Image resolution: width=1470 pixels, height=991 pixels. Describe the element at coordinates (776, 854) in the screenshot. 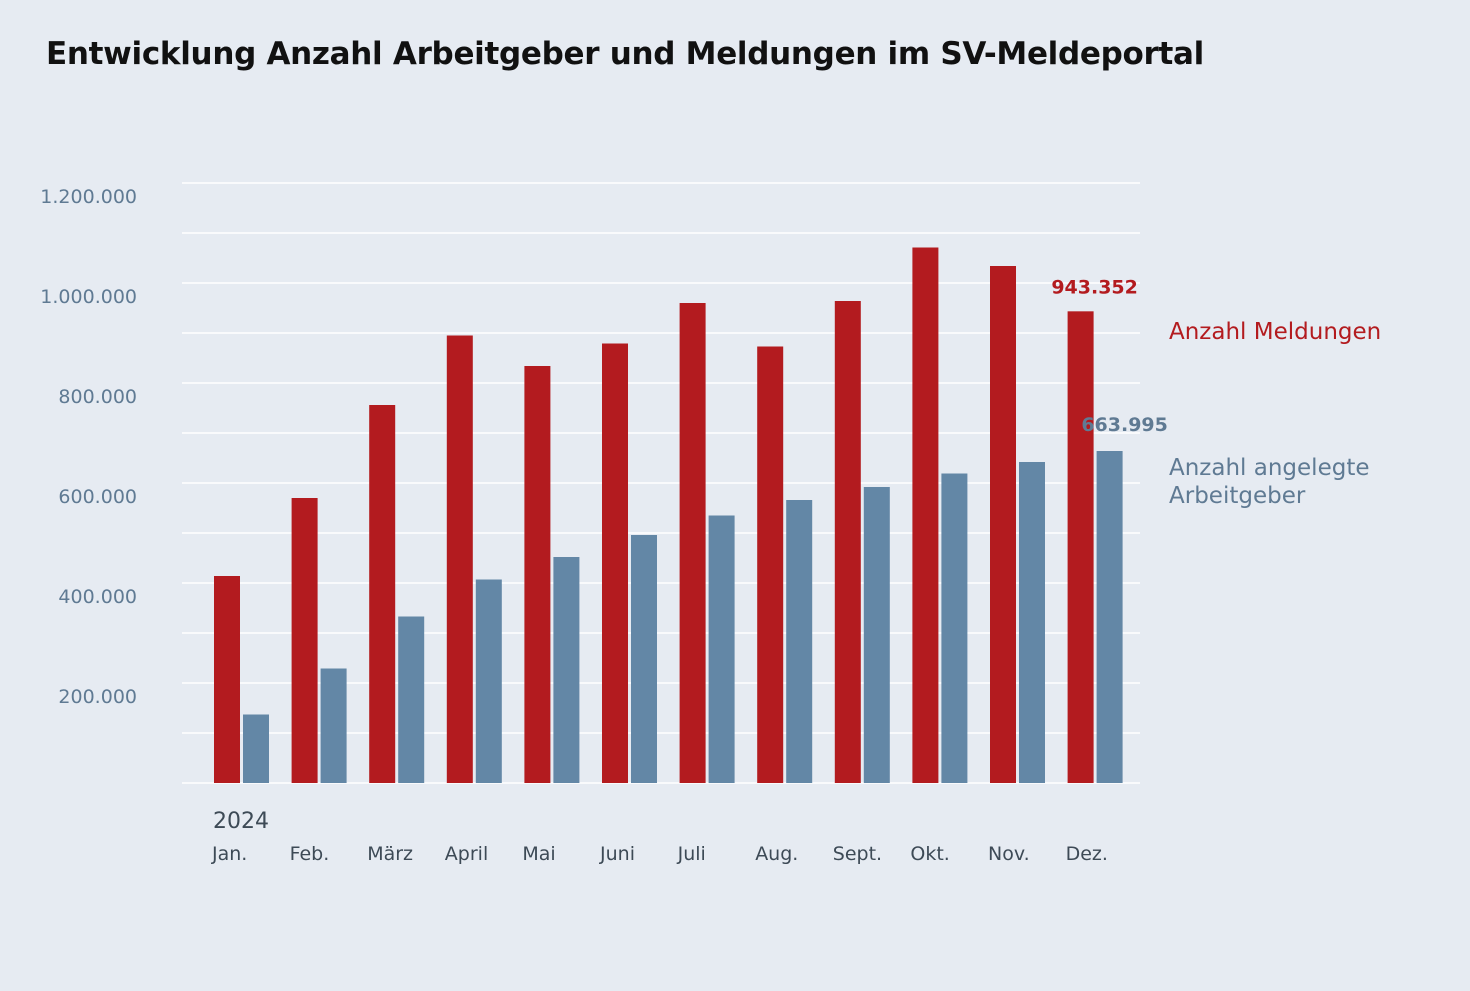

I see `x-tick-label: Aug.` at that location.